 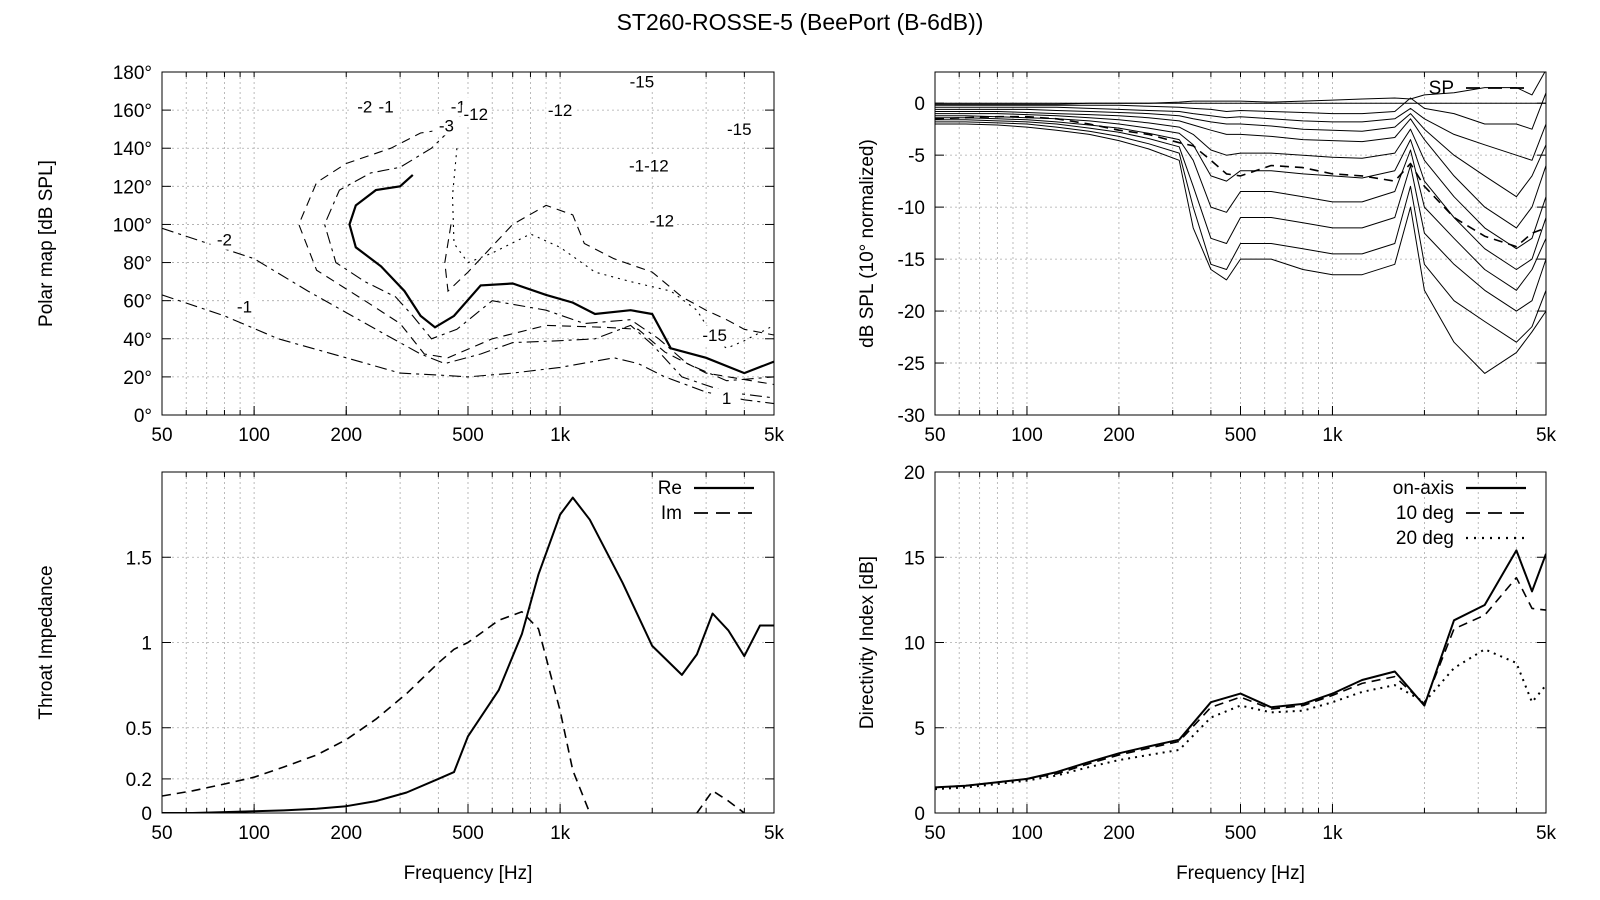 I want to click on y-tick-label: 40°, so click(x=137, y=340).